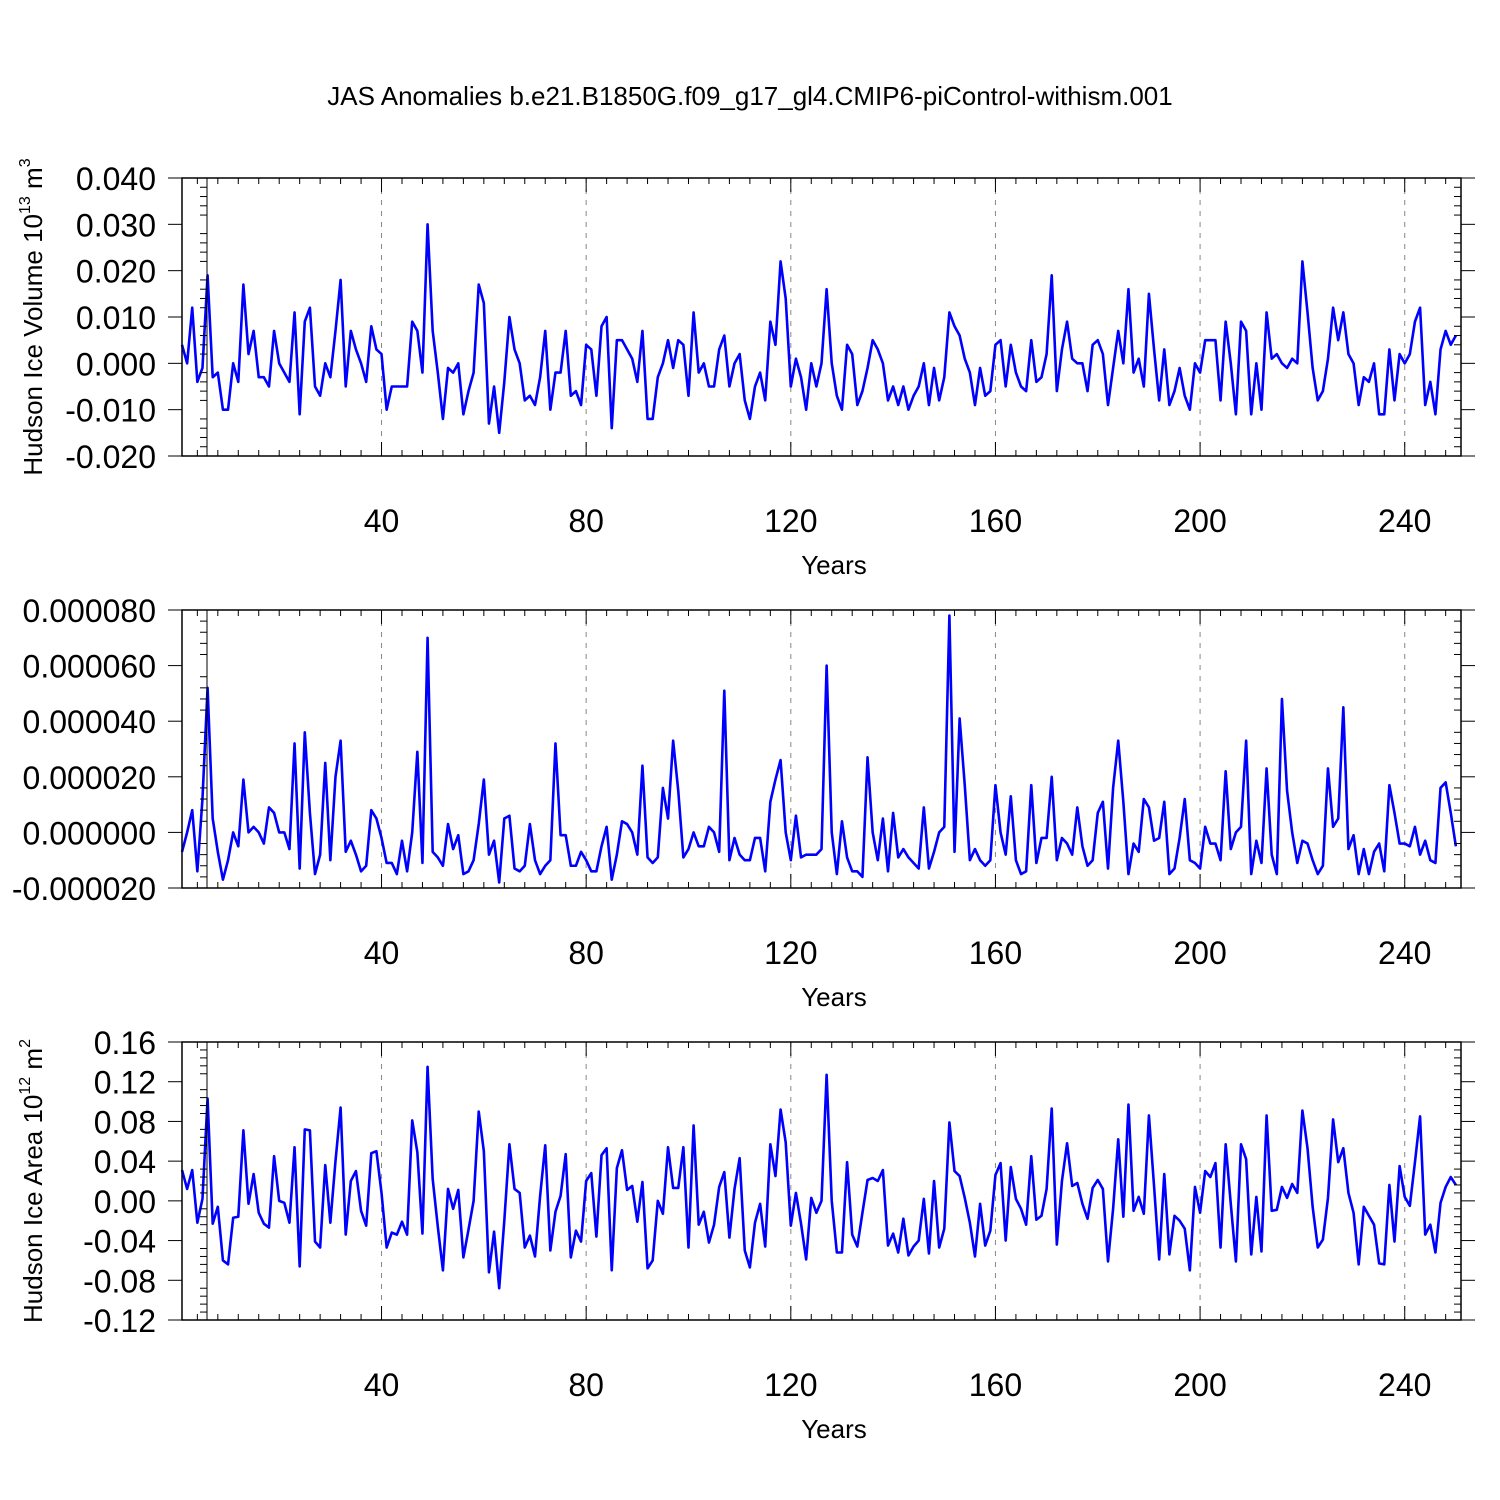 This screenshot has height=1500, width=1500. Describe the element at coordinates (89, 611) in the screenshot. I see `y-tick-label: 0.000080` at that location.